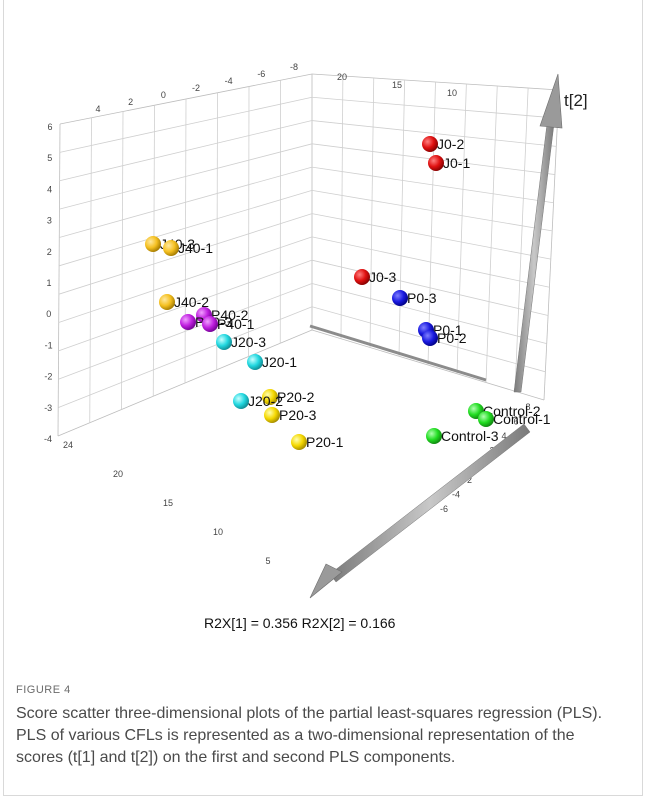  Describe the element at coordinates (130, 102) in the screenshot. I see `tick-label: 2` at that location.